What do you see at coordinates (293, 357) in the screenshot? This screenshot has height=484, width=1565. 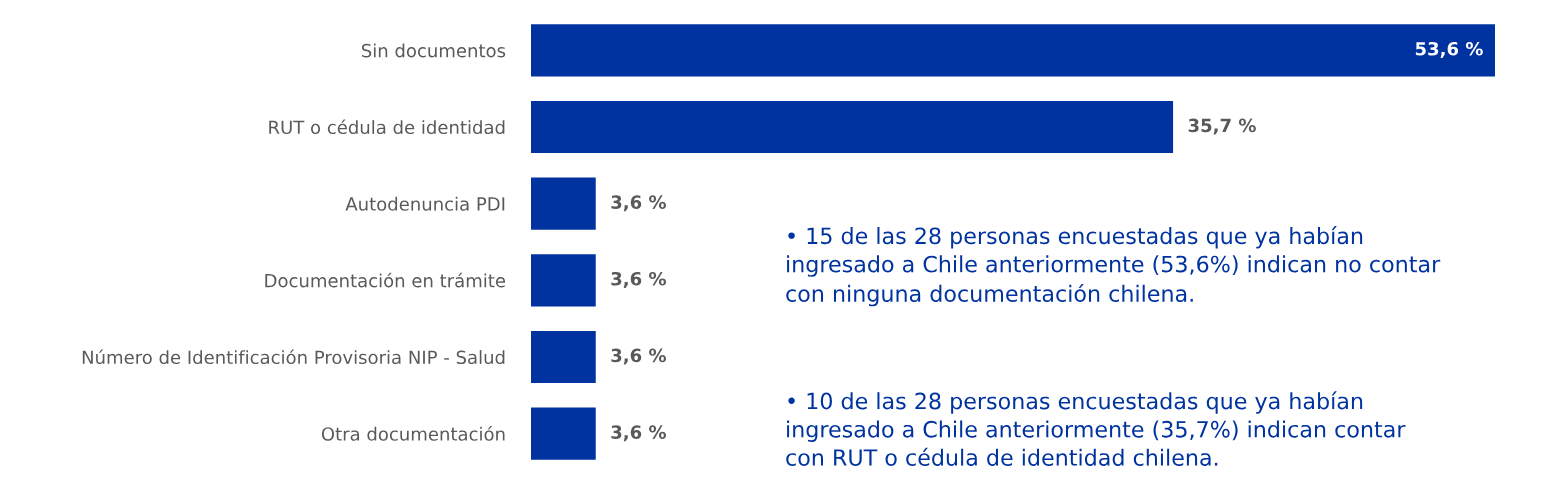 I see `y-tick-label: Número de Identificación Provisoria NIP - Salud` at bounding box center [293, 357].